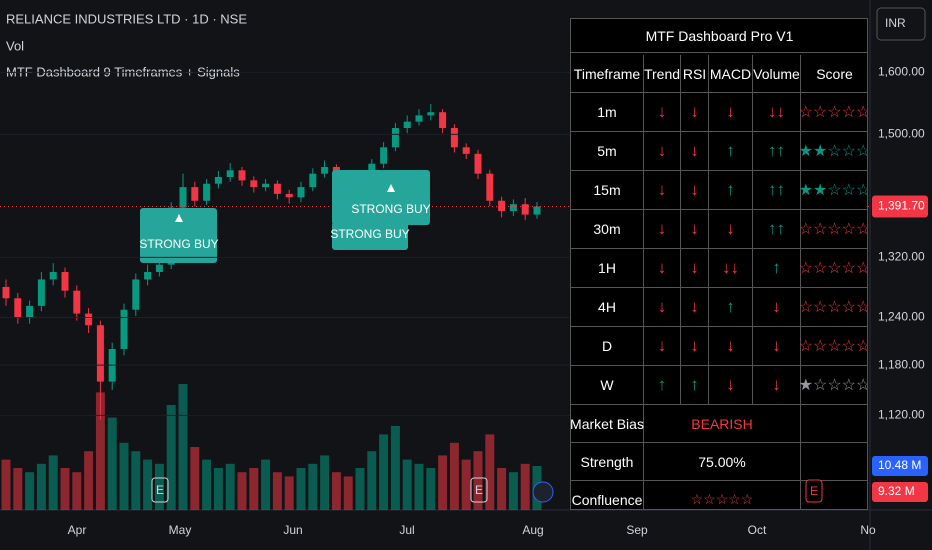 This screenshot has height=550, width=932. What do you see at coordinates (731, 74) in the screenshot?
I see `table-cell: MACD` at bounding box center [731, 74].